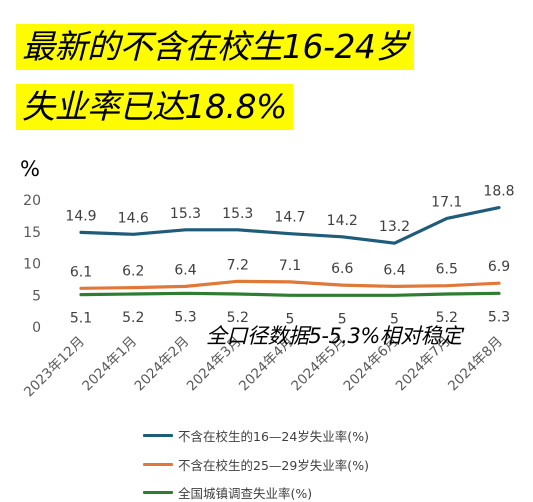 The height and width of the screenshot is (502, 533). Describe the element at coordinates (30, 169) in the screenshot. I see `y-axis-unit-label: %` at that location.